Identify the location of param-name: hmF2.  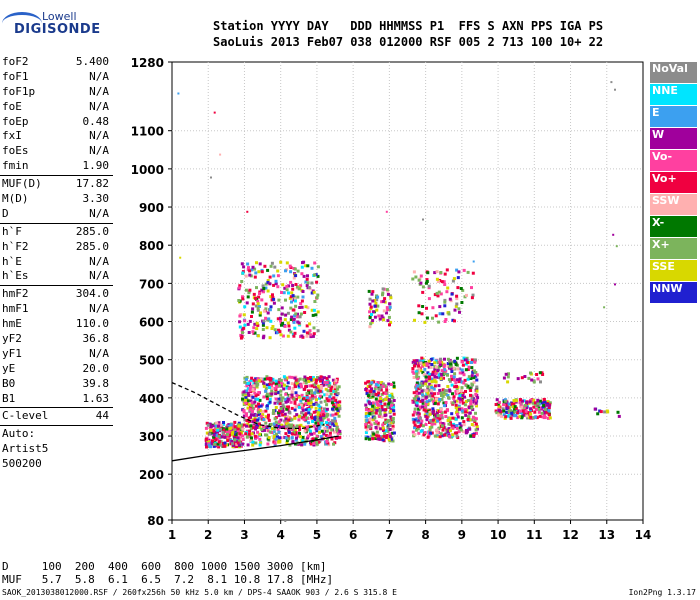
(15, 294).